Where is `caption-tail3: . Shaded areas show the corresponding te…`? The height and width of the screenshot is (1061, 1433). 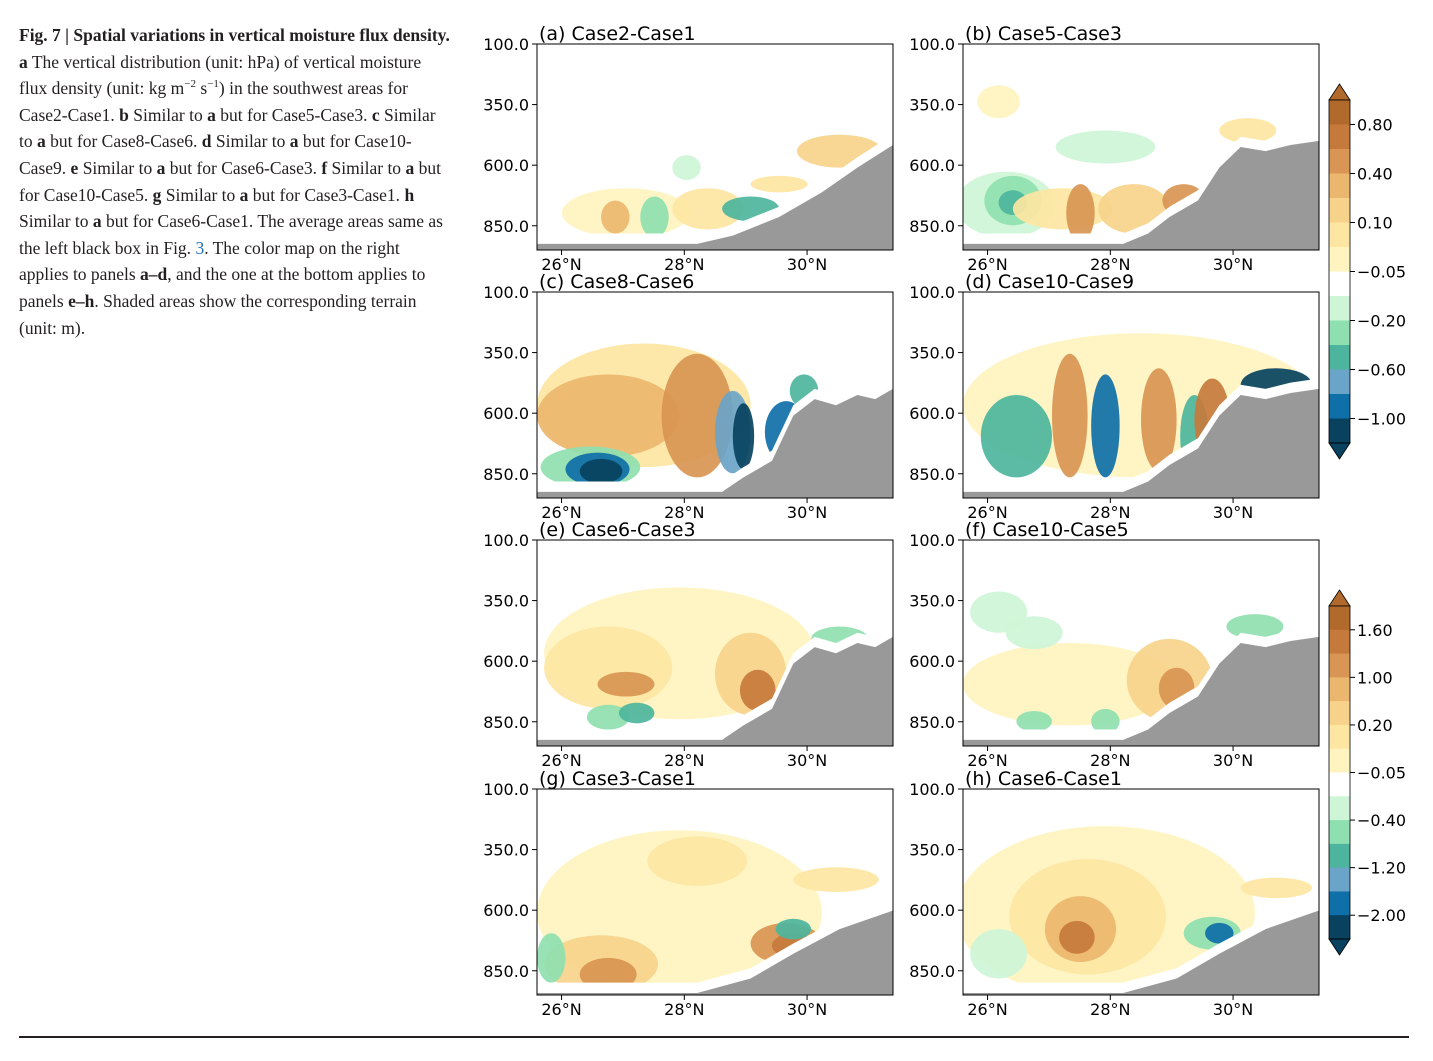
caption-tail3: . Shaded areas show the corresponding te… is located at coordinates (218, 314).